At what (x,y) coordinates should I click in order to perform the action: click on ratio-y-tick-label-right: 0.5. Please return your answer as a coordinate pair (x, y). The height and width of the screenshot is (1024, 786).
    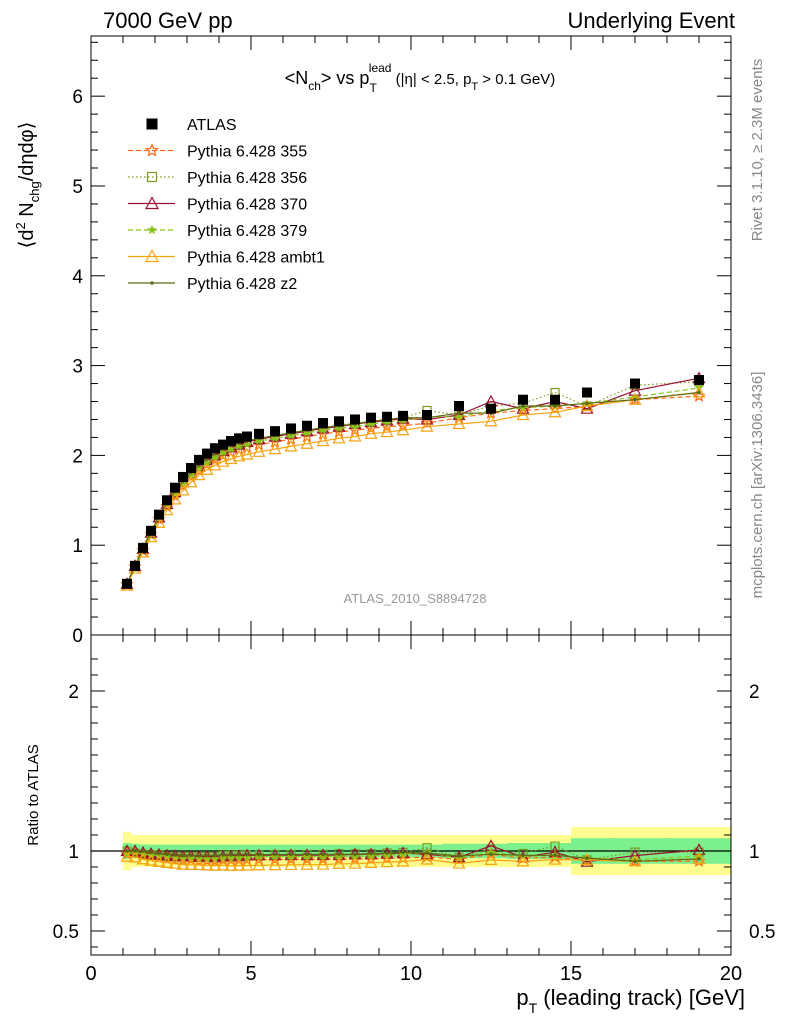
    Looking at the image, I should click on (762, 932).